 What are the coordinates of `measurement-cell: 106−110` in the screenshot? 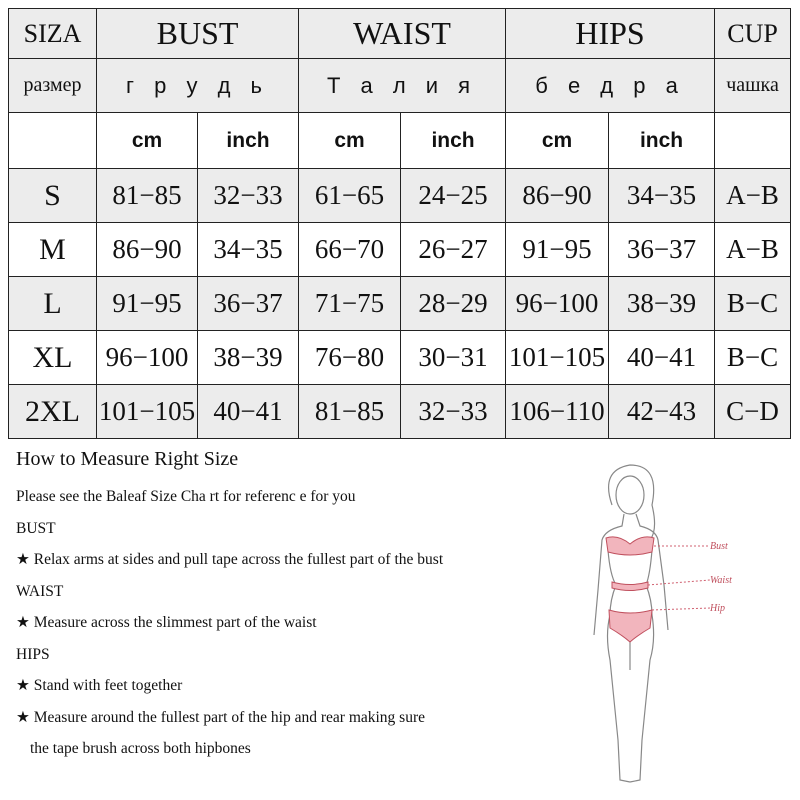 It's located at (557, 411).